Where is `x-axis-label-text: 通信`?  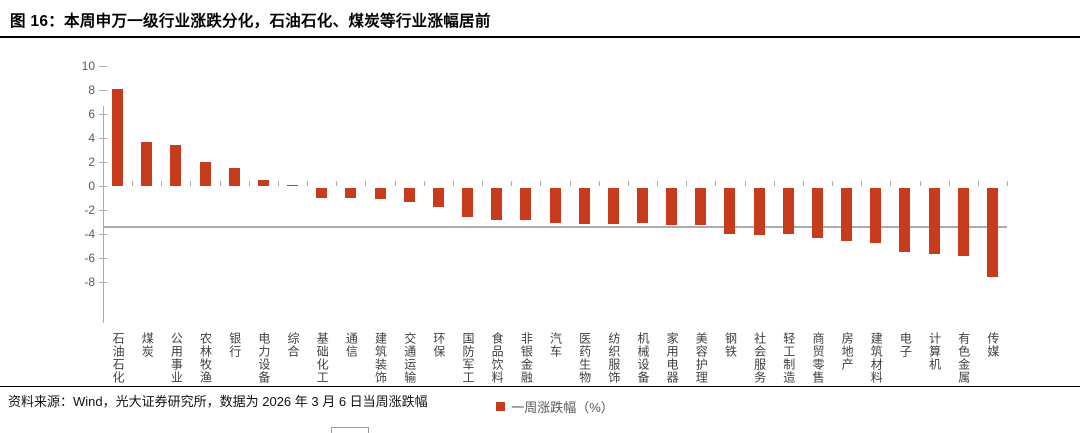
x-axis-label-text: 通信 is located at coordinates (351, 345).